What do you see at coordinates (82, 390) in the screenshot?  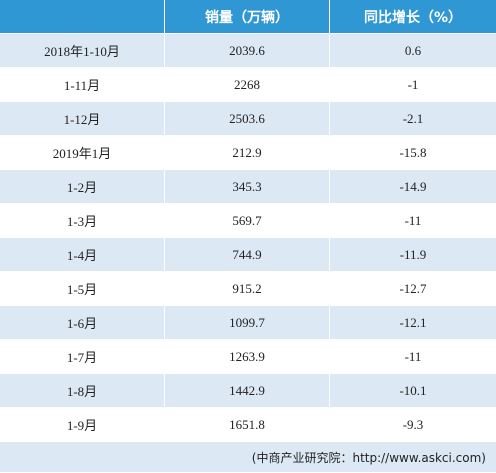 I see `table-cell: 1-8月` at bounding box center [82, 390].